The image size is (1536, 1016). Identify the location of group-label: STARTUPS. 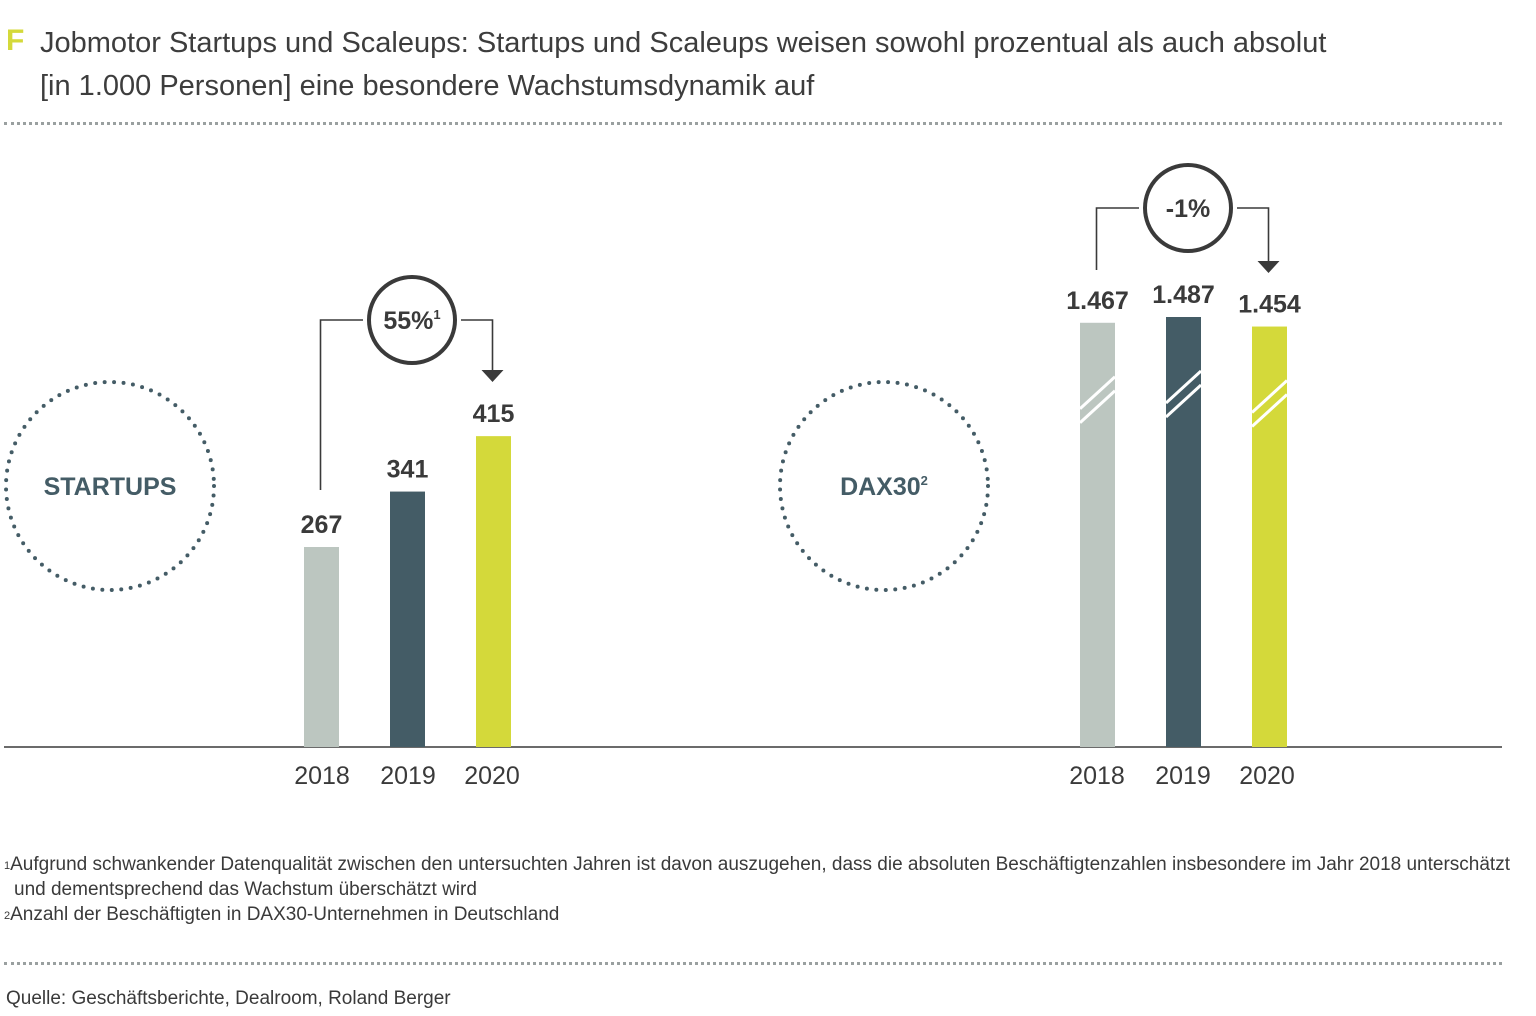
(110, 487).